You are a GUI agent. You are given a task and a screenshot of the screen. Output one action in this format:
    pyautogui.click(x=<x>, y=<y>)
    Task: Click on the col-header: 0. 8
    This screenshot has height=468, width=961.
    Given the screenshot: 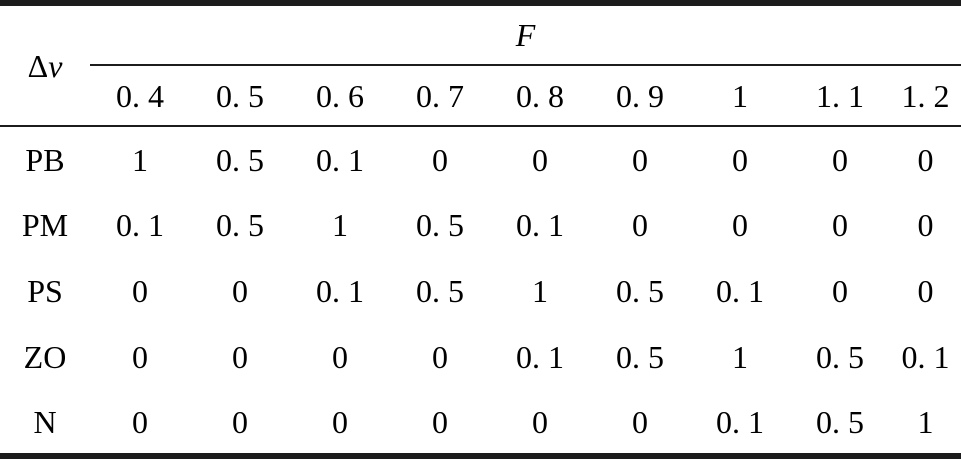 What is the action you would take?
    pyautogui.click(x=540, y=96)
    